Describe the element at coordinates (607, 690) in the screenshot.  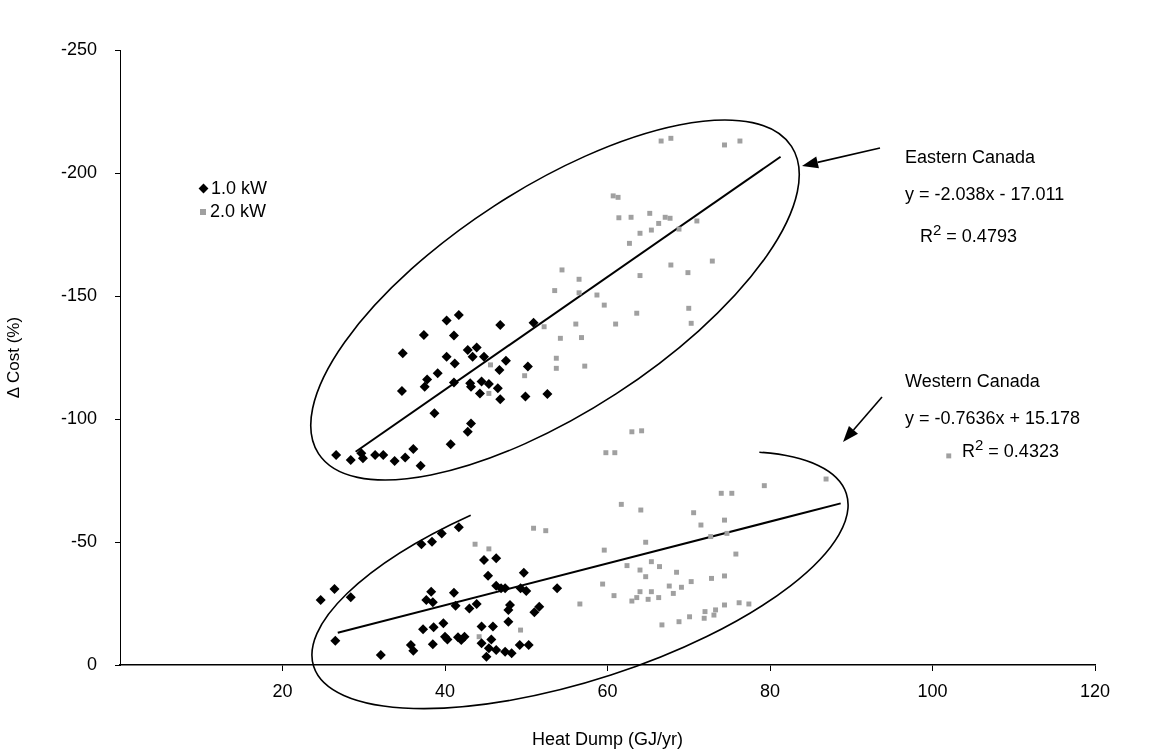
I see `x-tick-label: 60` at that location.